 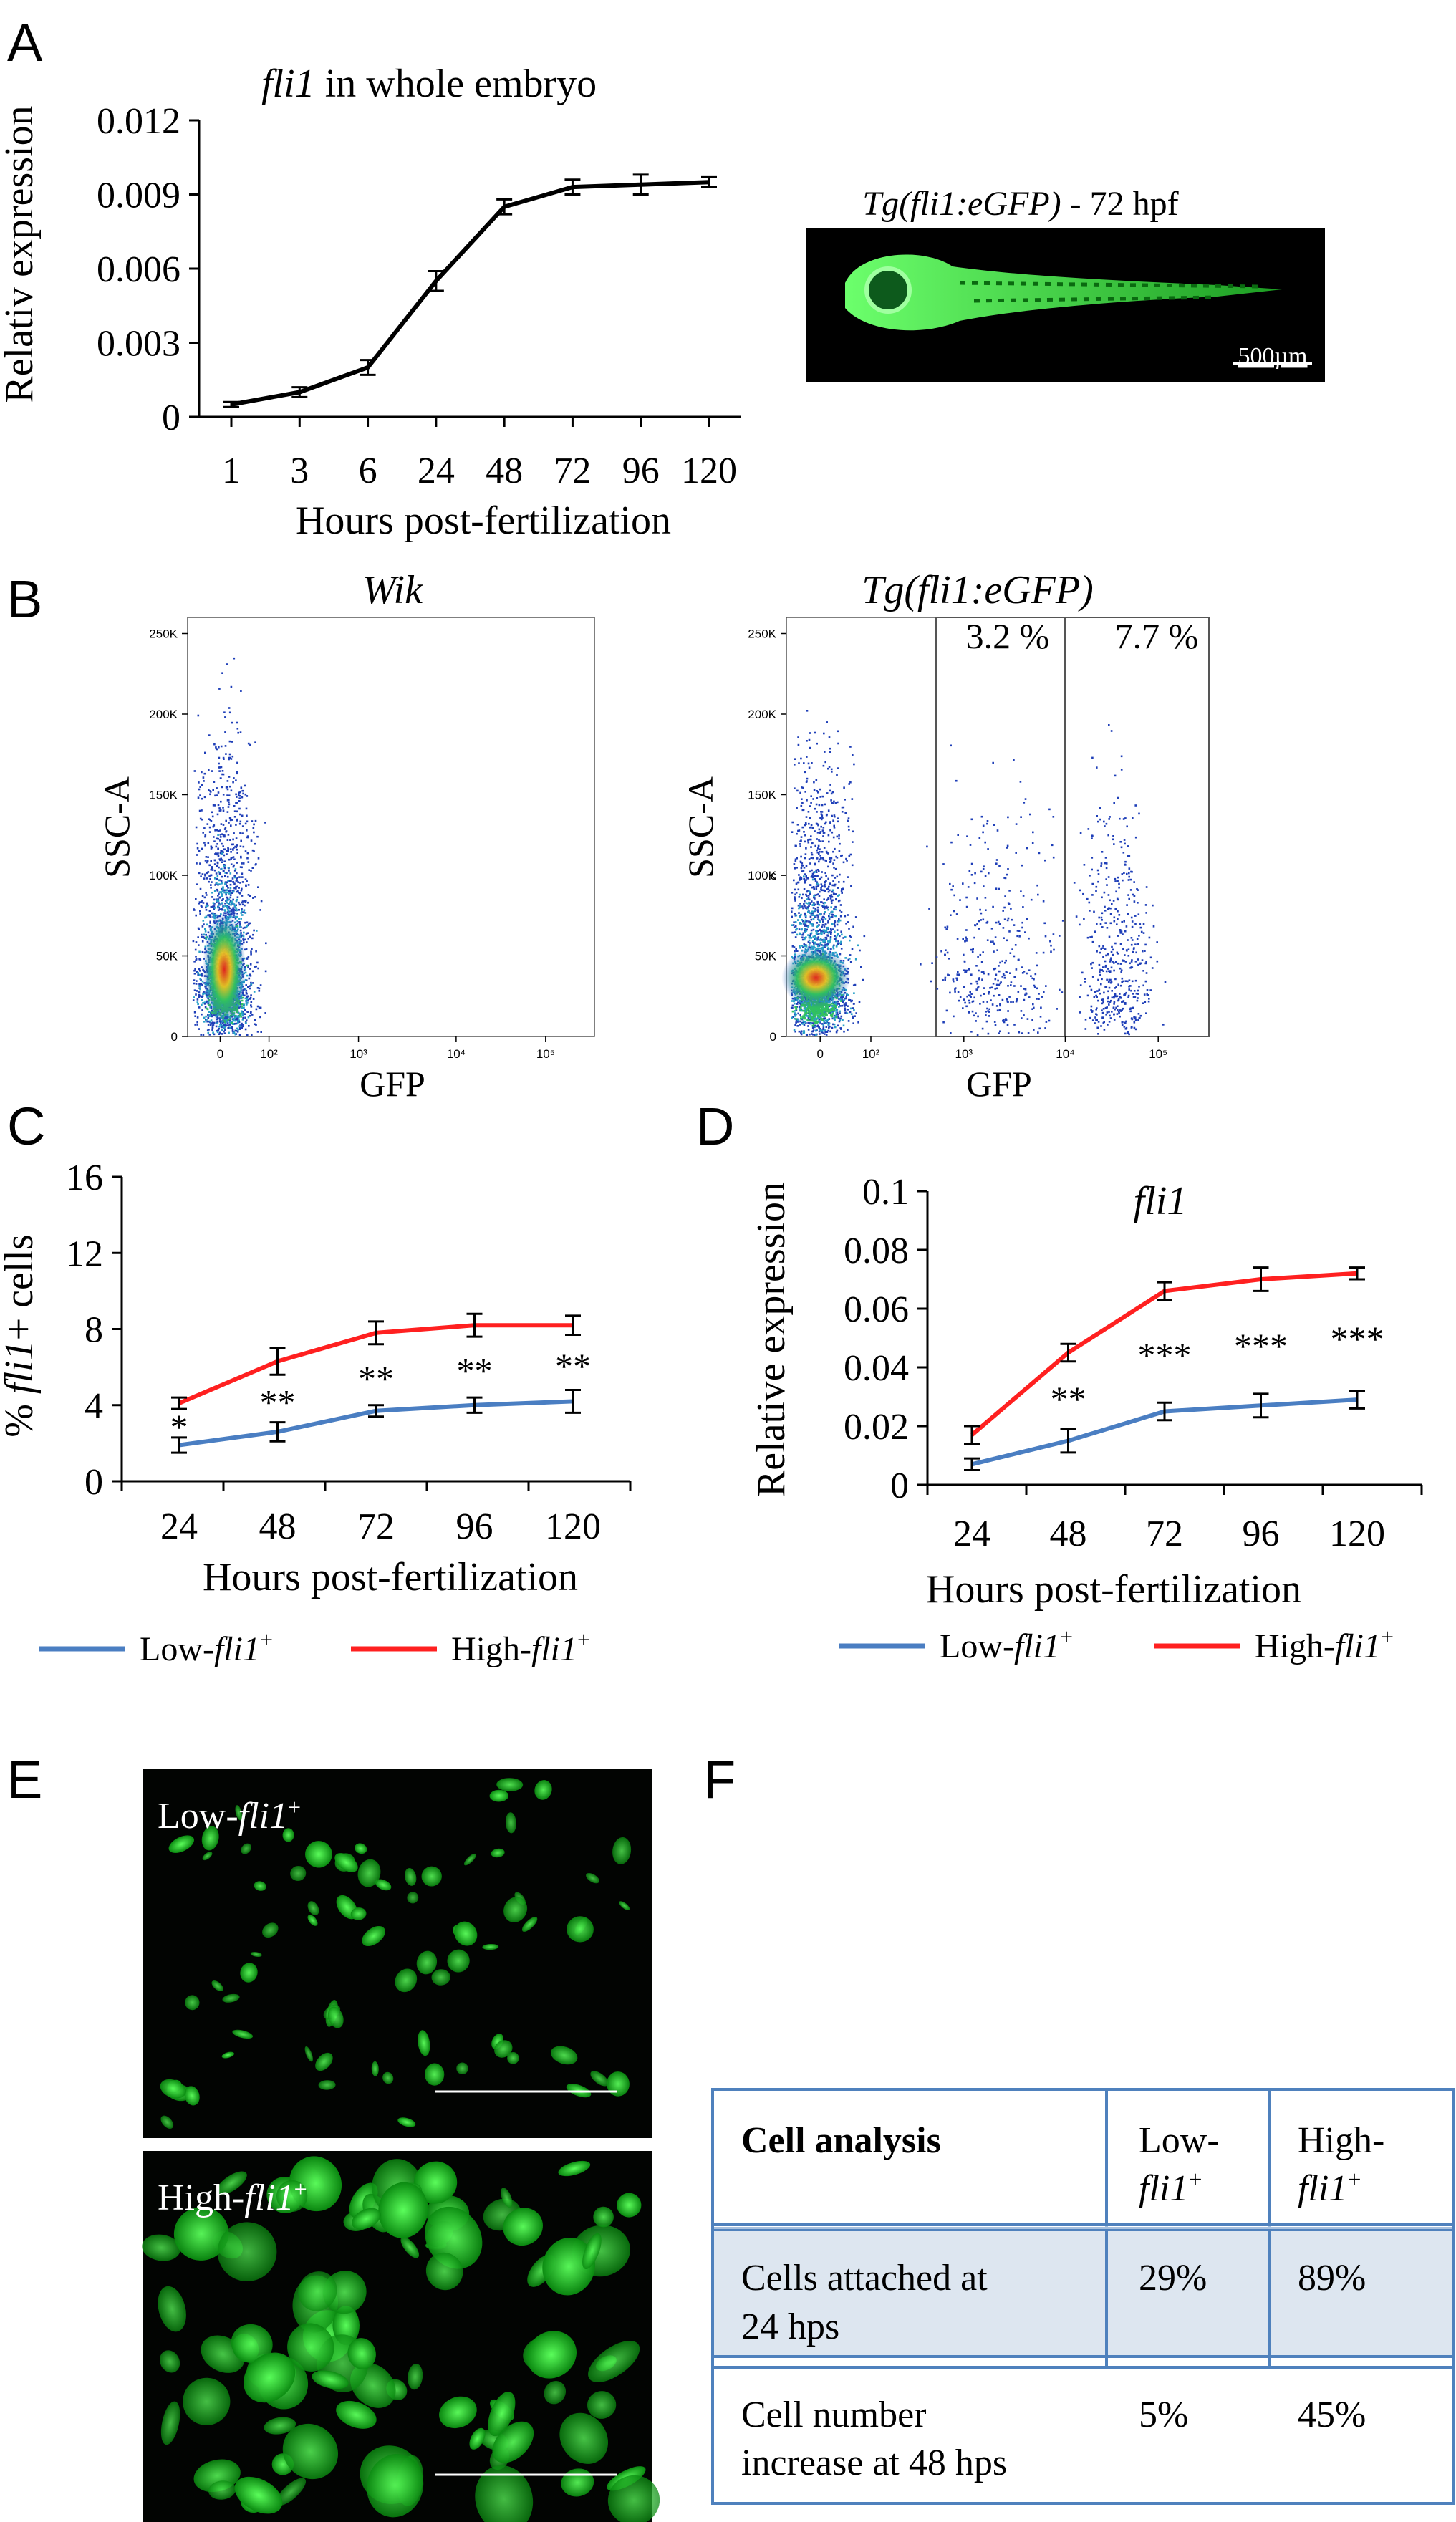 I want to click on fish-image-caption: Tg(fli1:eGFP) - 72 hpf, so click(x=1020, y=204).